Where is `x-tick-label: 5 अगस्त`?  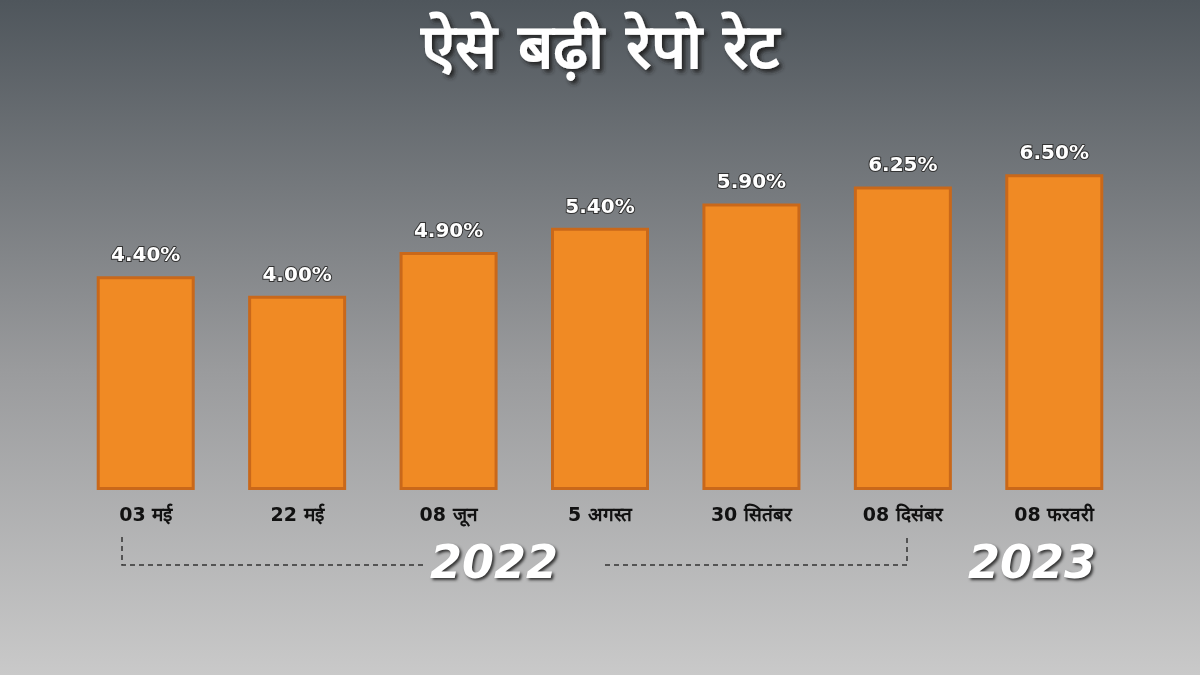
x-tick-label: 5 अगस्त is located at coordinates (600, 513).